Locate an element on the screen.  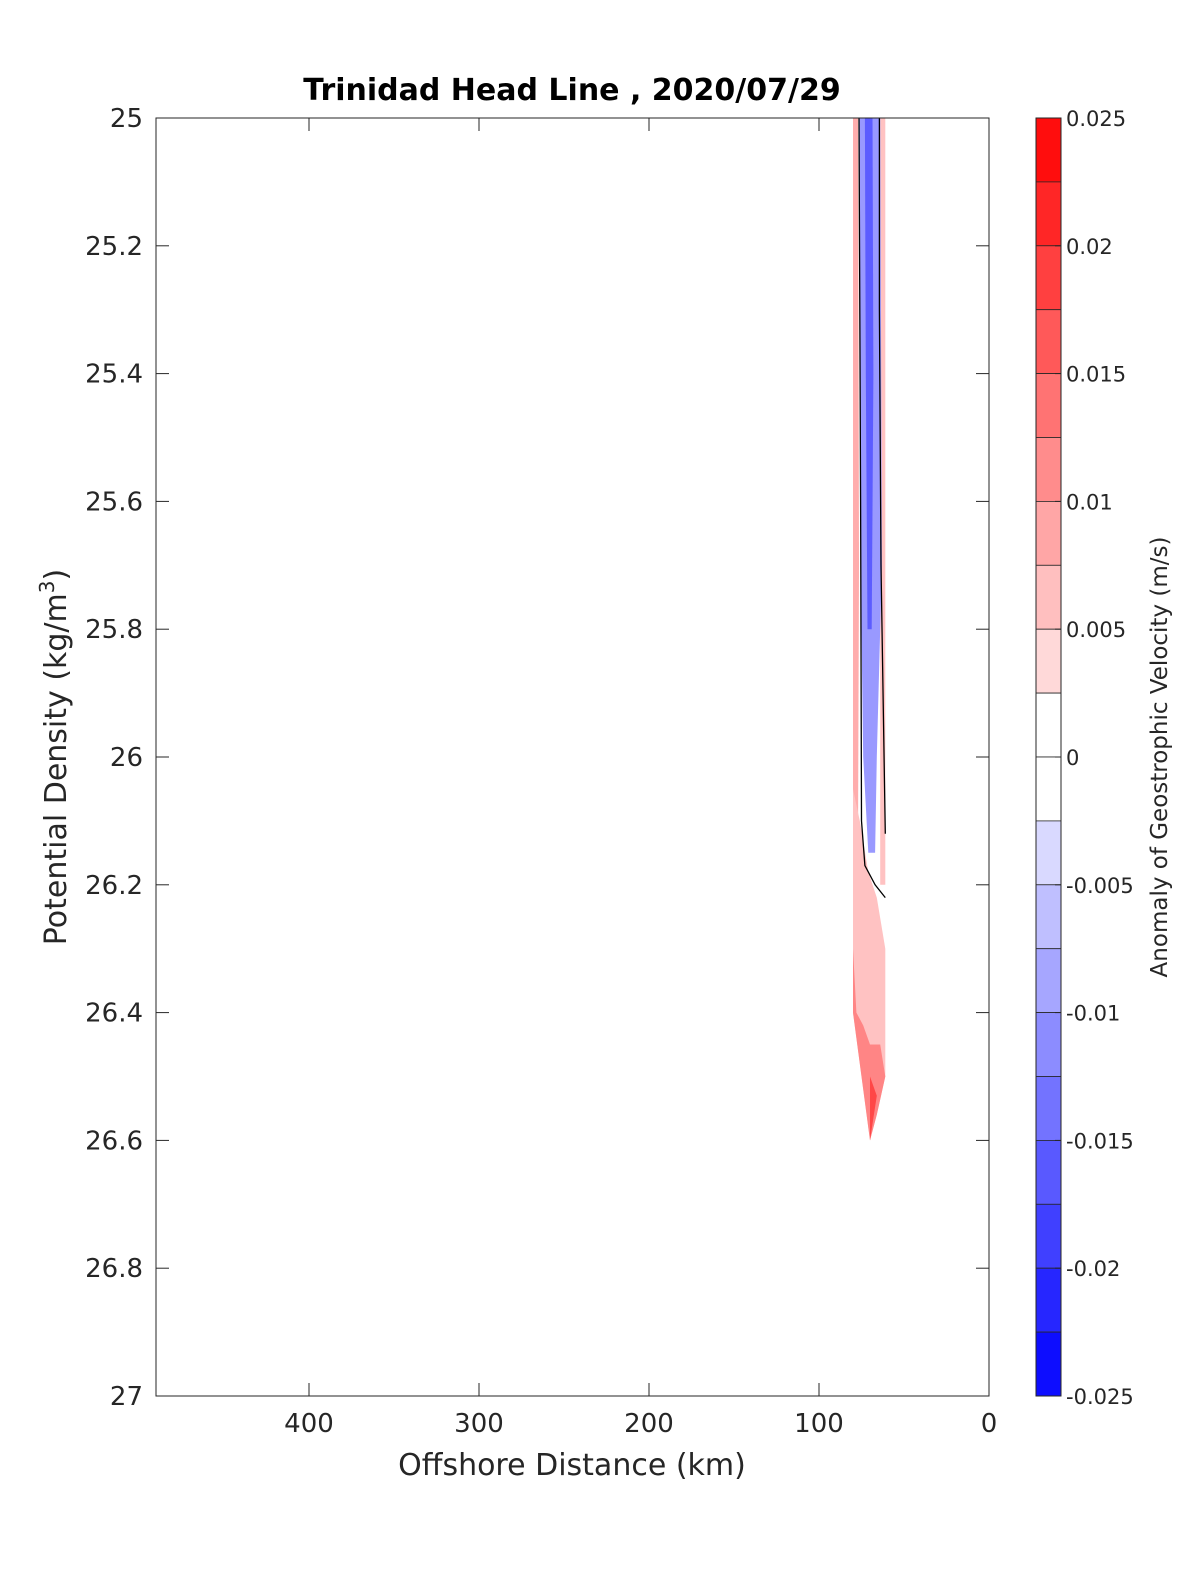
colorbar-tick-label: -0.015 is located at coordinates (1100, 1141).